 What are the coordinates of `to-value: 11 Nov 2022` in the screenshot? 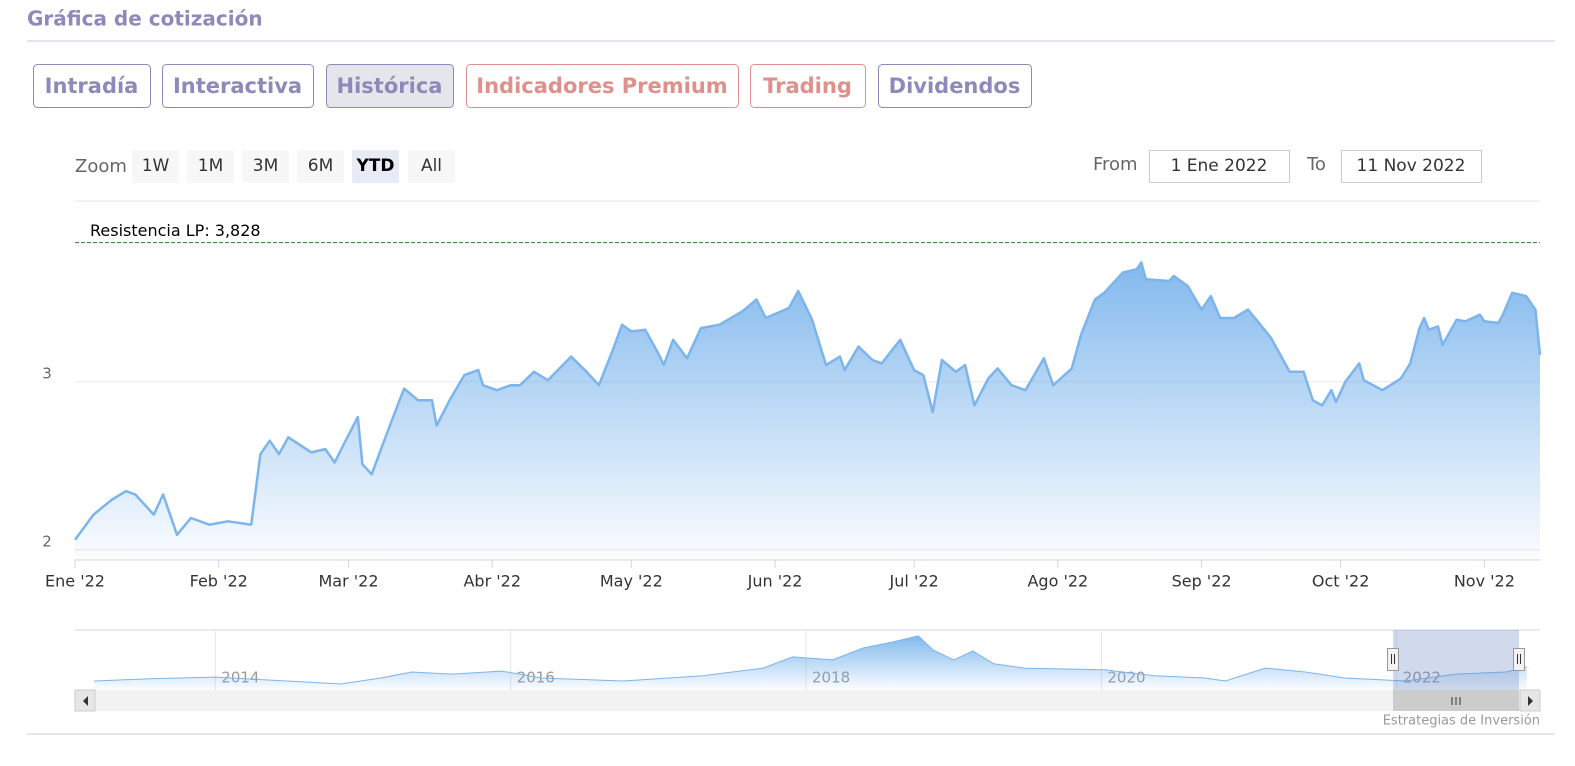 It's located at (1411, 166).